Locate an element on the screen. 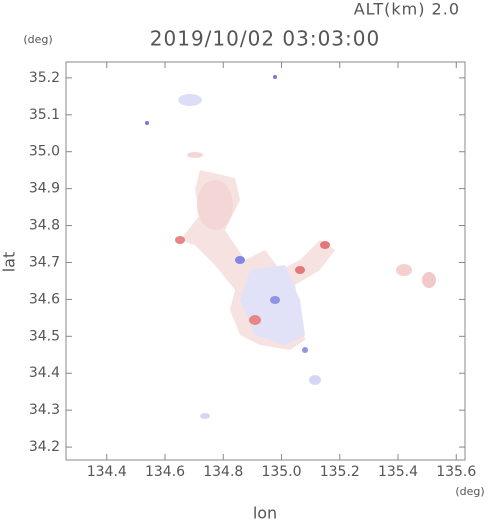 This screenshot has height=521, width=491. y-tick-label: 35.1 is located at coordinates (44, 115).